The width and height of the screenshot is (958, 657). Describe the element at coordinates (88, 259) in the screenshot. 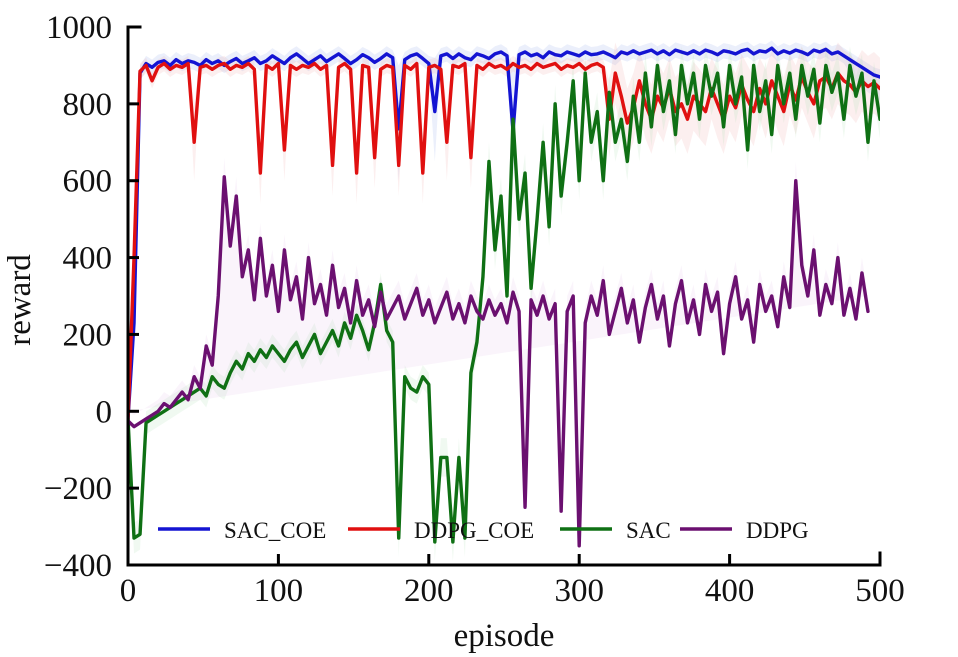

I see `y-tick-label: 400` at that location.